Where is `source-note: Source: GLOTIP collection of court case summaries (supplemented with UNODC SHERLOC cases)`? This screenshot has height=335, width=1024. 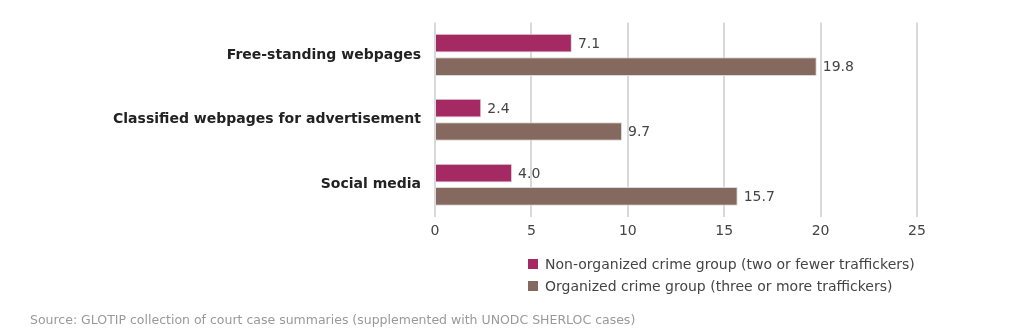
source-note: Source: GLOTIP collection of court case summaries (supplemented with UNODC SHERLOC cases) is located at coordinates (333, 319).